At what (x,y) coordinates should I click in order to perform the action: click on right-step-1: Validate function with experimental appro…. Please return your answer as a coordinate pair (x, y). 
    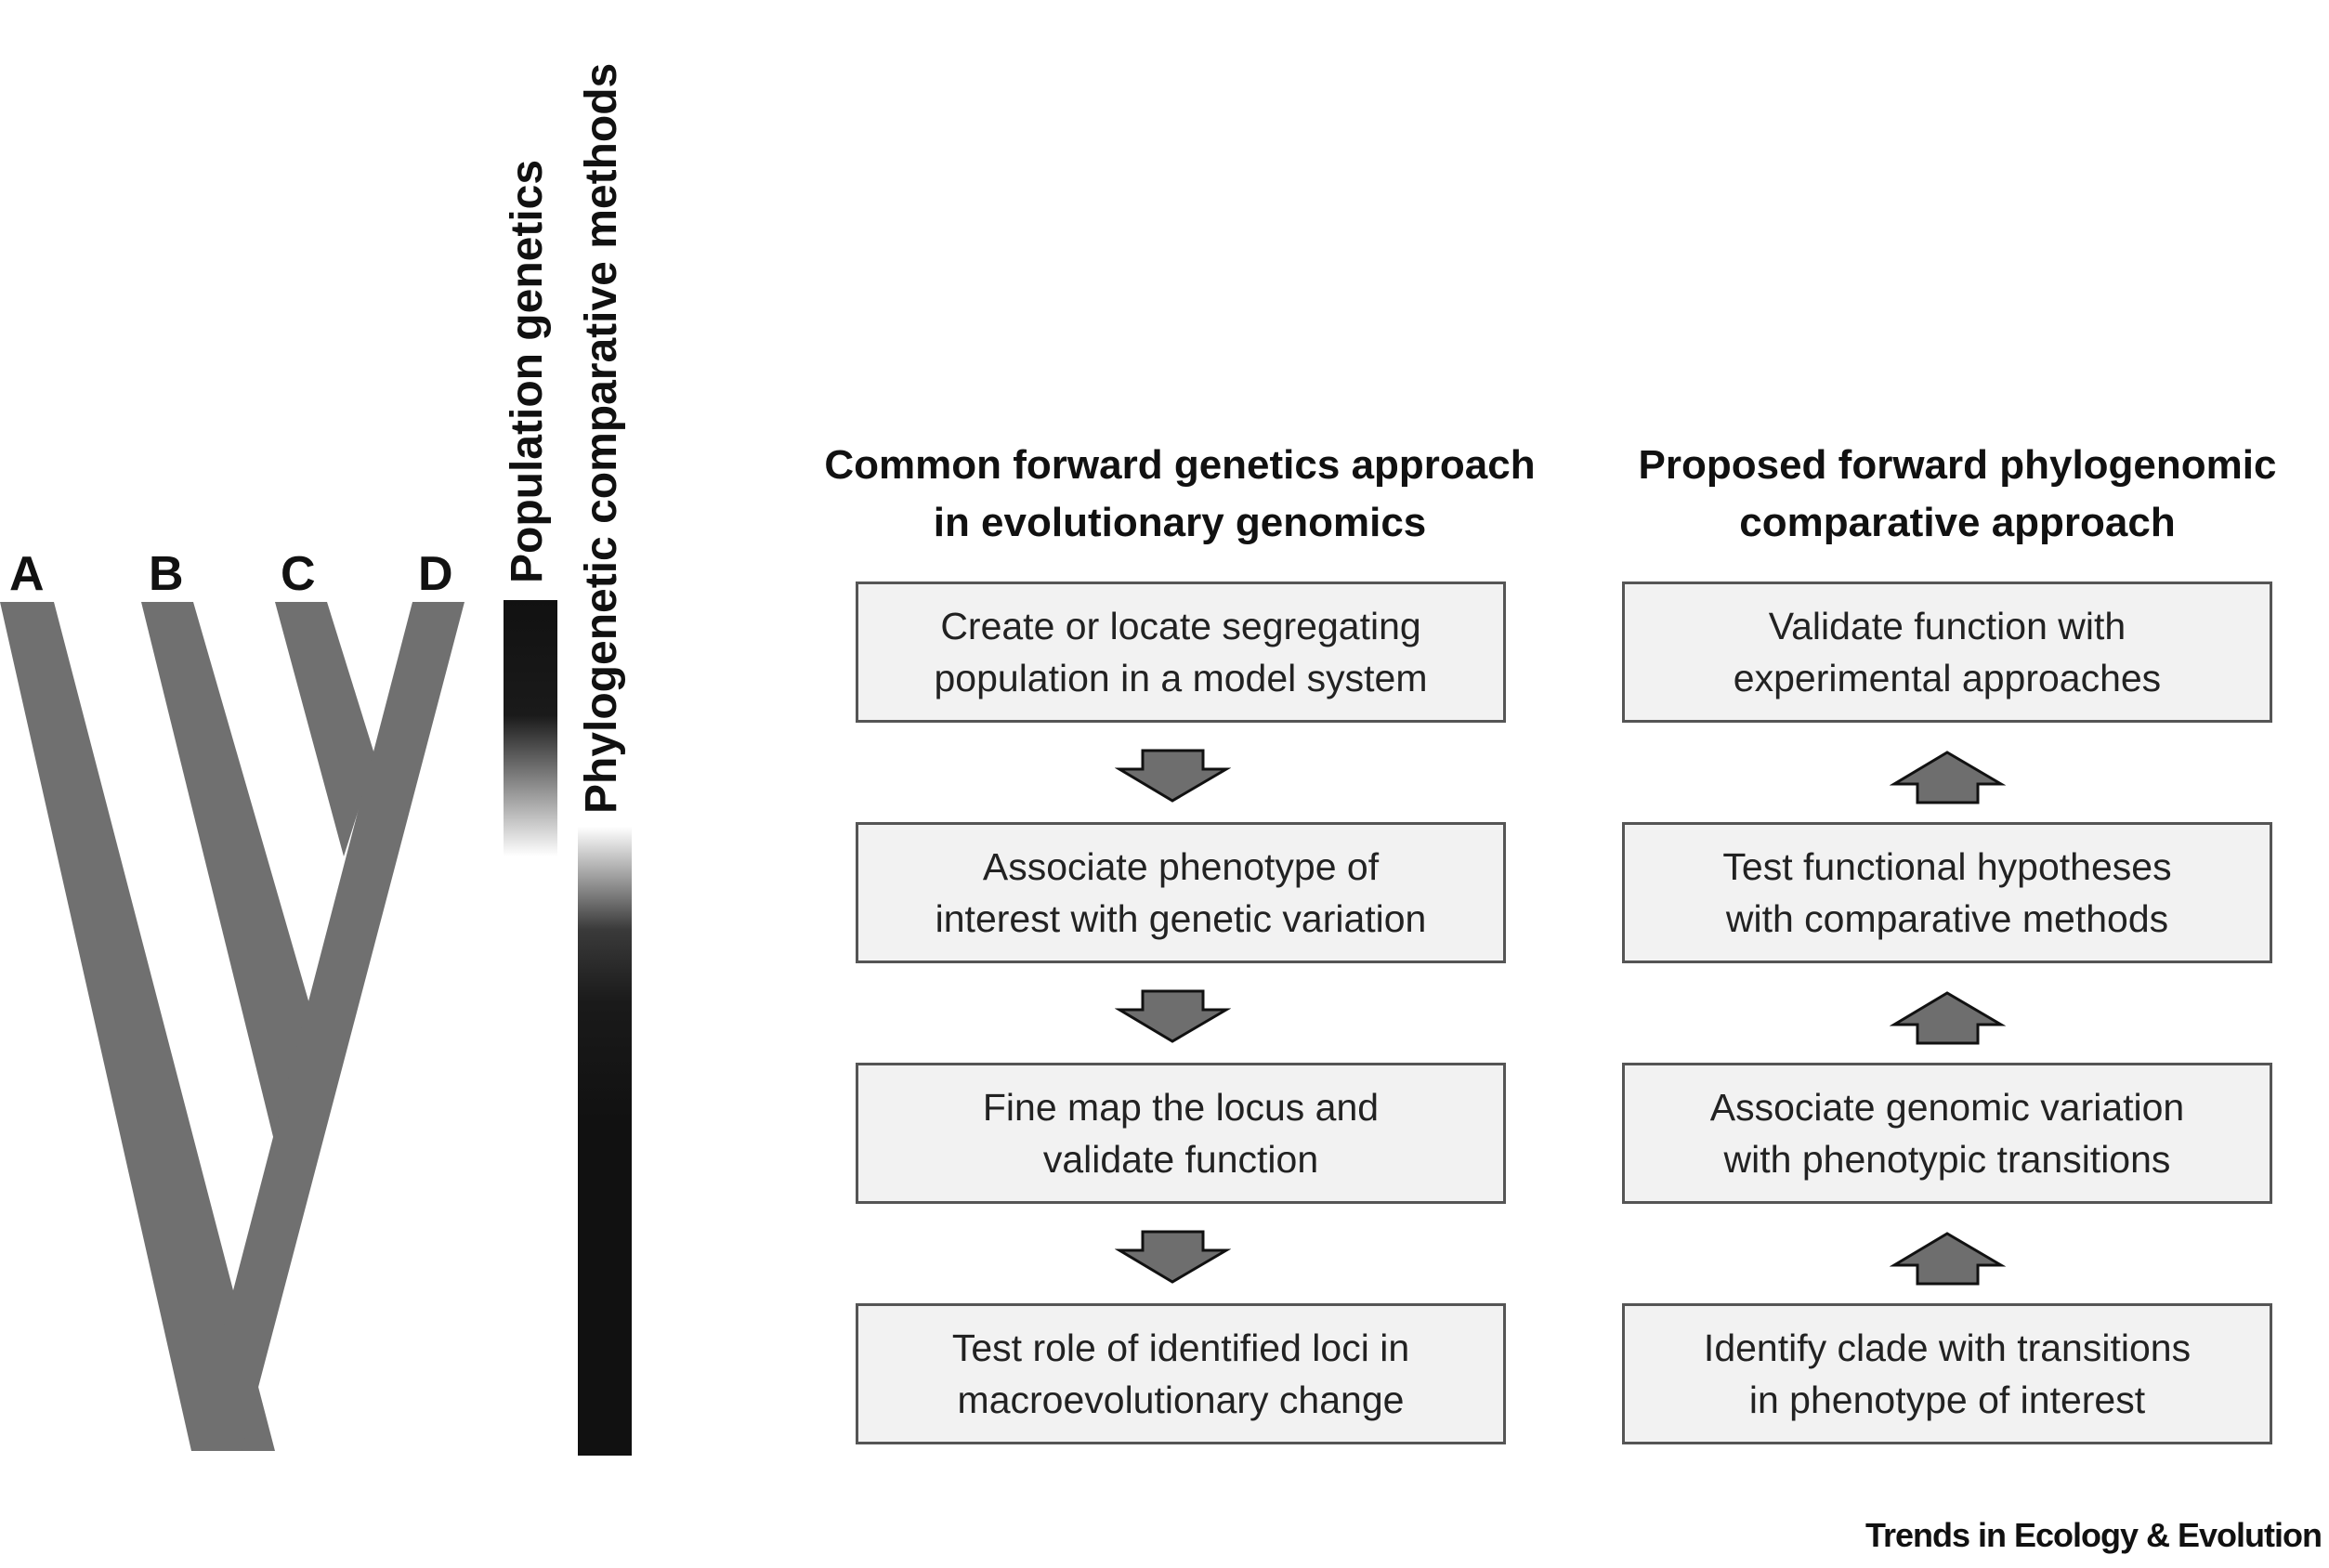
    Looking at the image, I should click on (1947, 652).